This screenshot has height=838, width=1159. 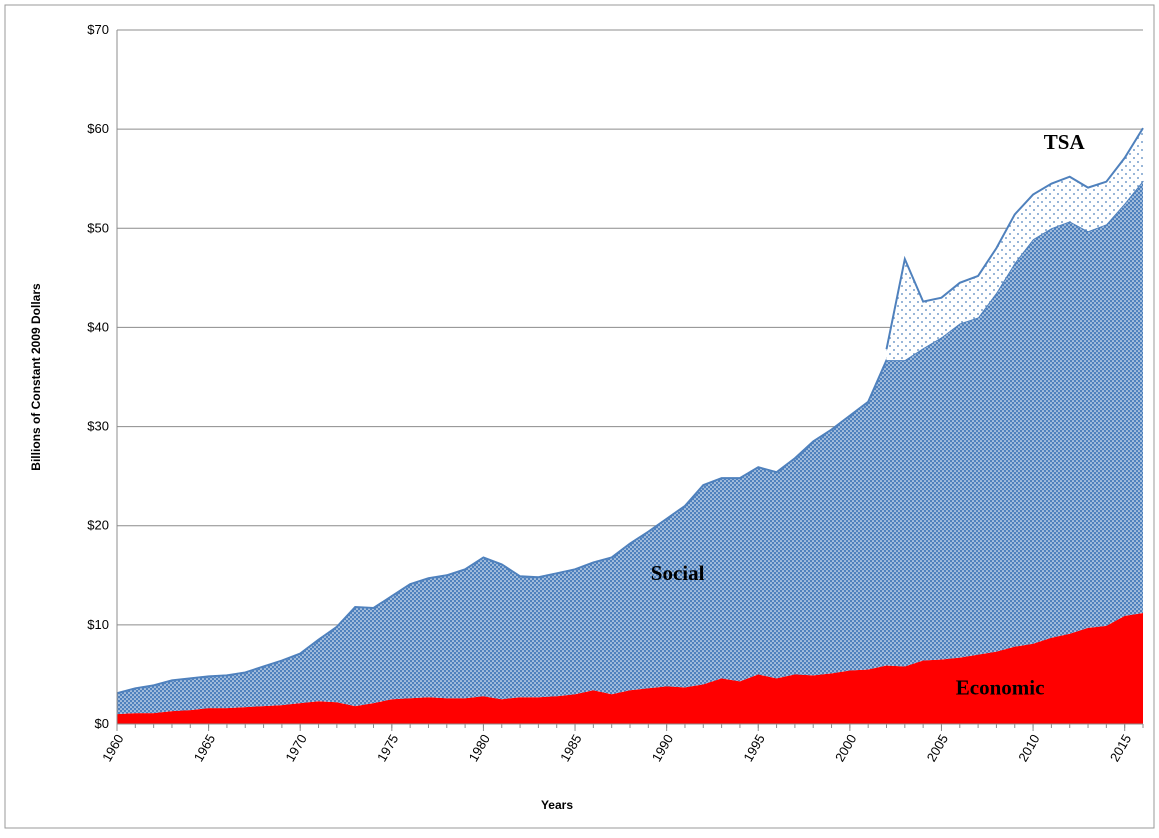 What do you see at coordinates (112, 748) in the screenshot?
I see `x-tick-label: 1960` at bounding box center [112, 748].